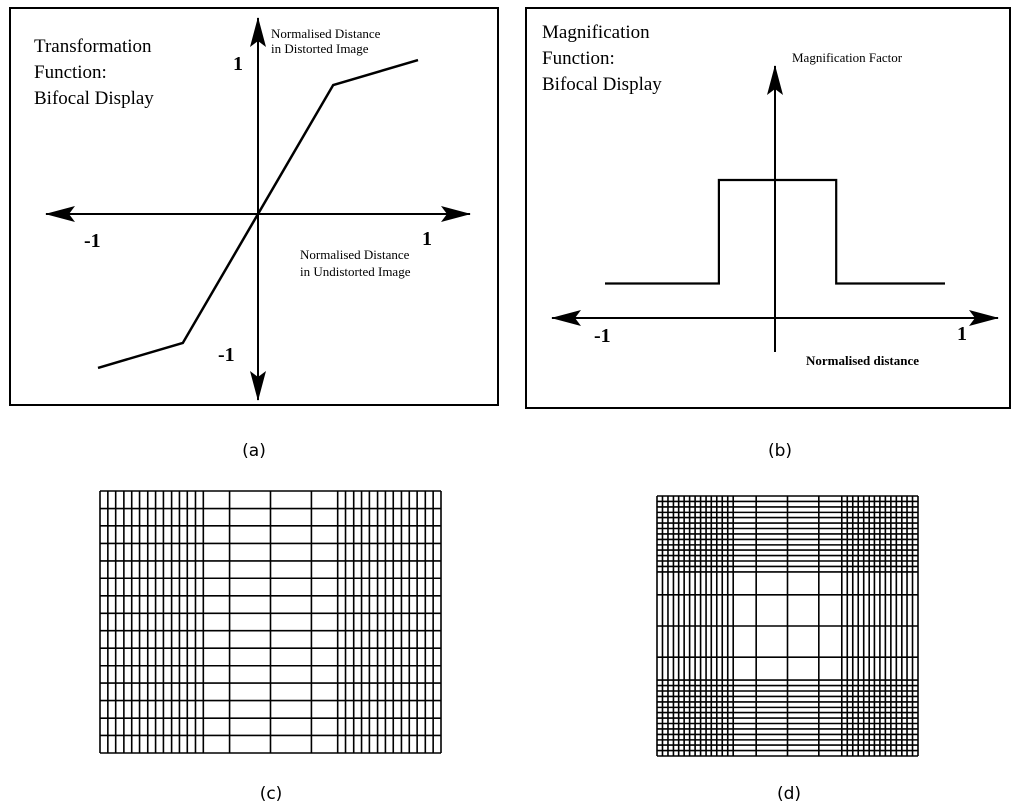 The height and width of the screenshot is (803, 1012). What do you see at coordinates (775, 231) in the screenshot?
I see `panel-b-magnification-step` at bounding box center [775, 231].